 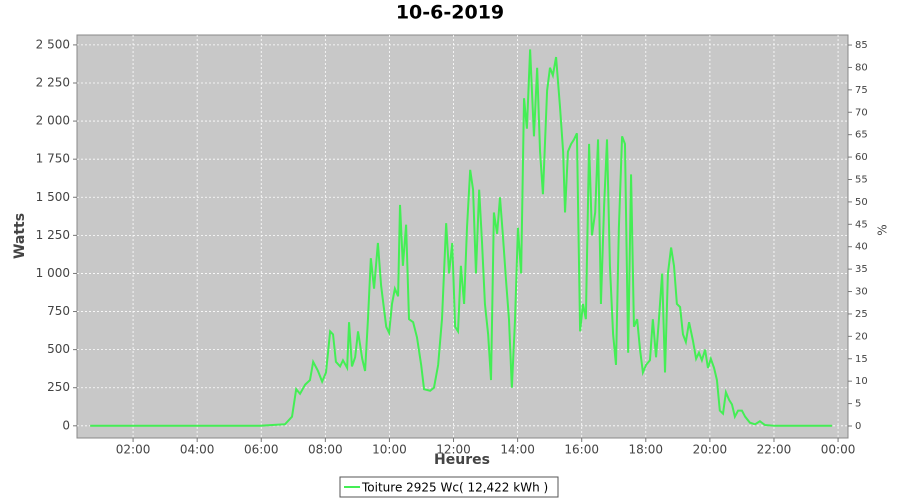 I want to click on y2-tick-label: 20, so click(x=861, y=336).